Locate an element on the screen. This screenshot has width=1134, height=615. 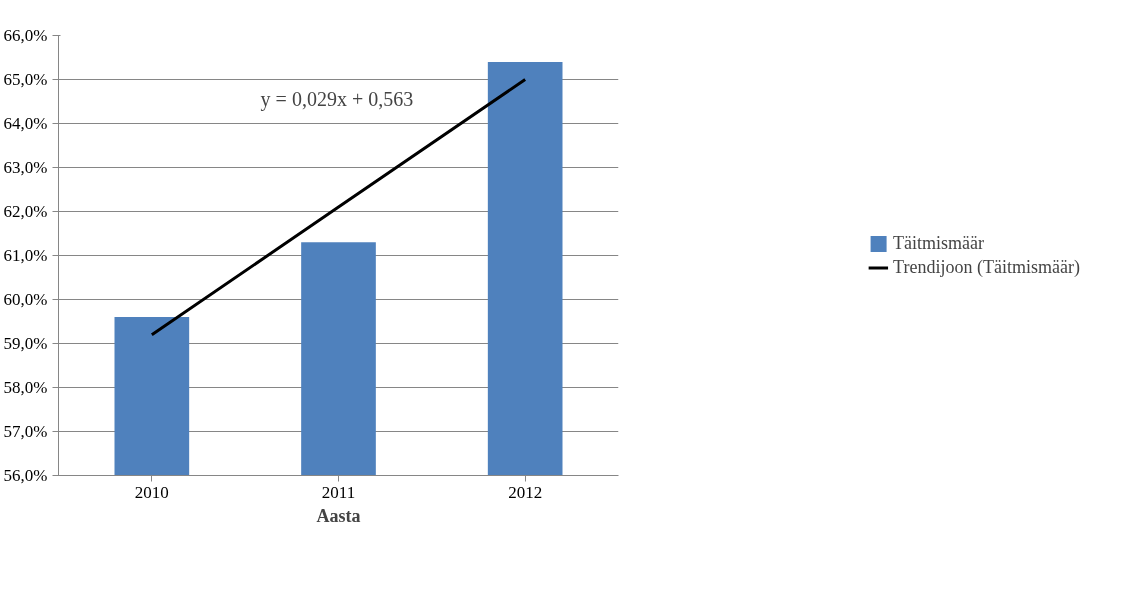
y-tick-label: 66,0% is located at coordinates (25, 35).